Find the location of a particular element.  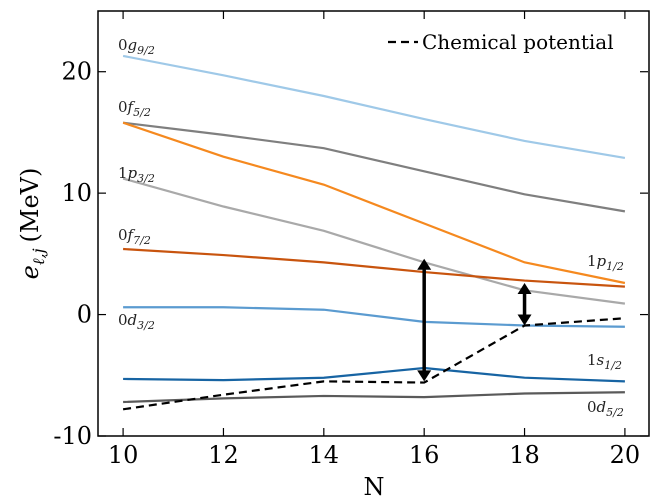

x-tick-label: 20 is located at coordinates (625, 455).